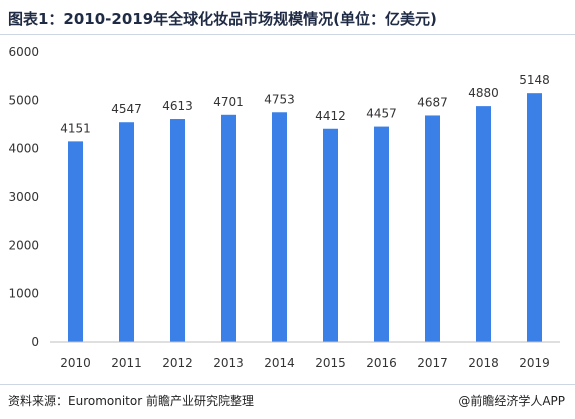 The image size is (575, 419). Describe the element at coordinates (279, 363) in the screenshot. I see `x-tick-label: 2014` at that location.